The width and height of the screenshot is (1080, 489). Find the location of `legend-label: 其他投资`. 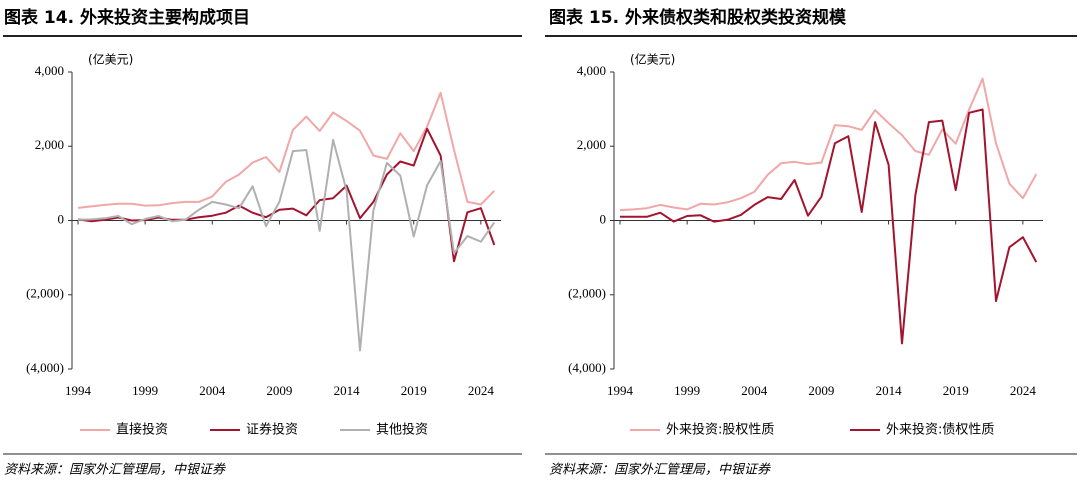

legend-label: 其他投资 is located at coordinates (402, 430).